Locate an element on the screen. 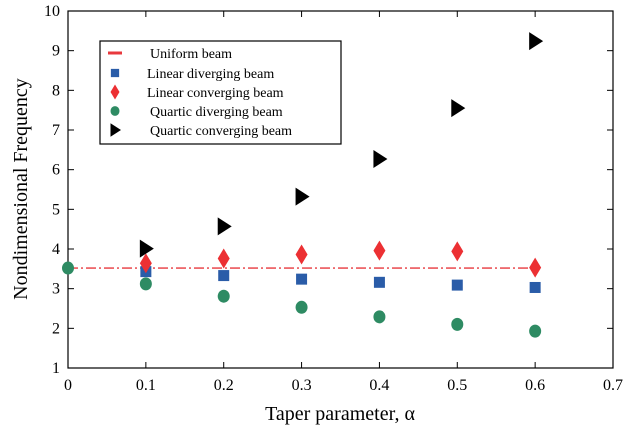  legend-box is located at coordinates (220, 92).